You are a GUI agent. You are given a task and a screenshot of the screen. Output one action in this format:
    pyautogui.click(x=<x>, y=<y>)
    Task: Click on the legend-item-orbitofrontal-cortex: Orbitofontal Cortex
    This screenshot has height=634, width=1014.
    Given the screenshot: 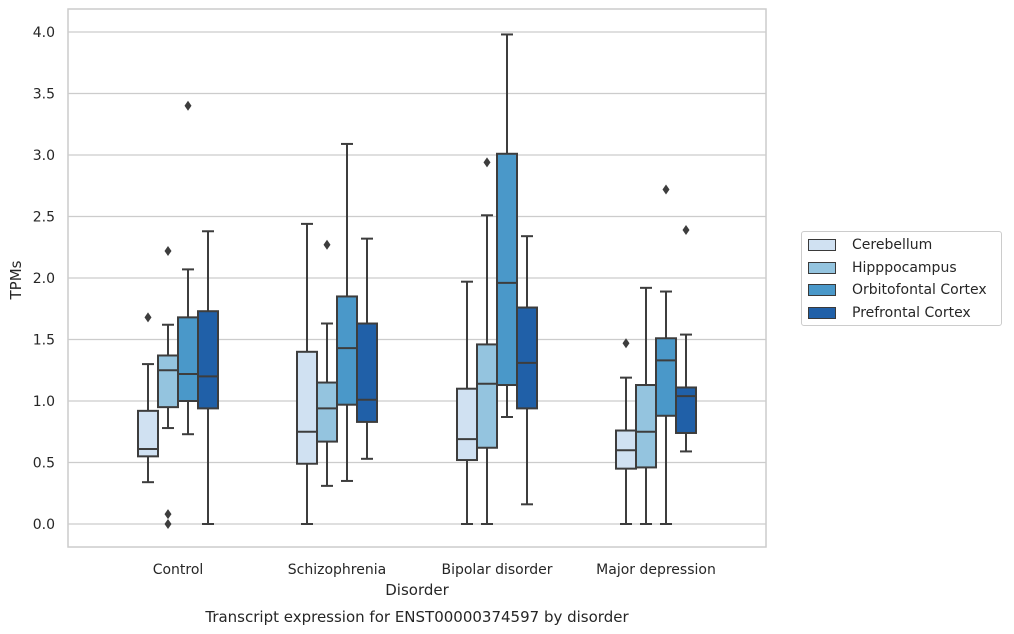 What is the action you would take?
    pyautogui.click(x=897, y=290)
    